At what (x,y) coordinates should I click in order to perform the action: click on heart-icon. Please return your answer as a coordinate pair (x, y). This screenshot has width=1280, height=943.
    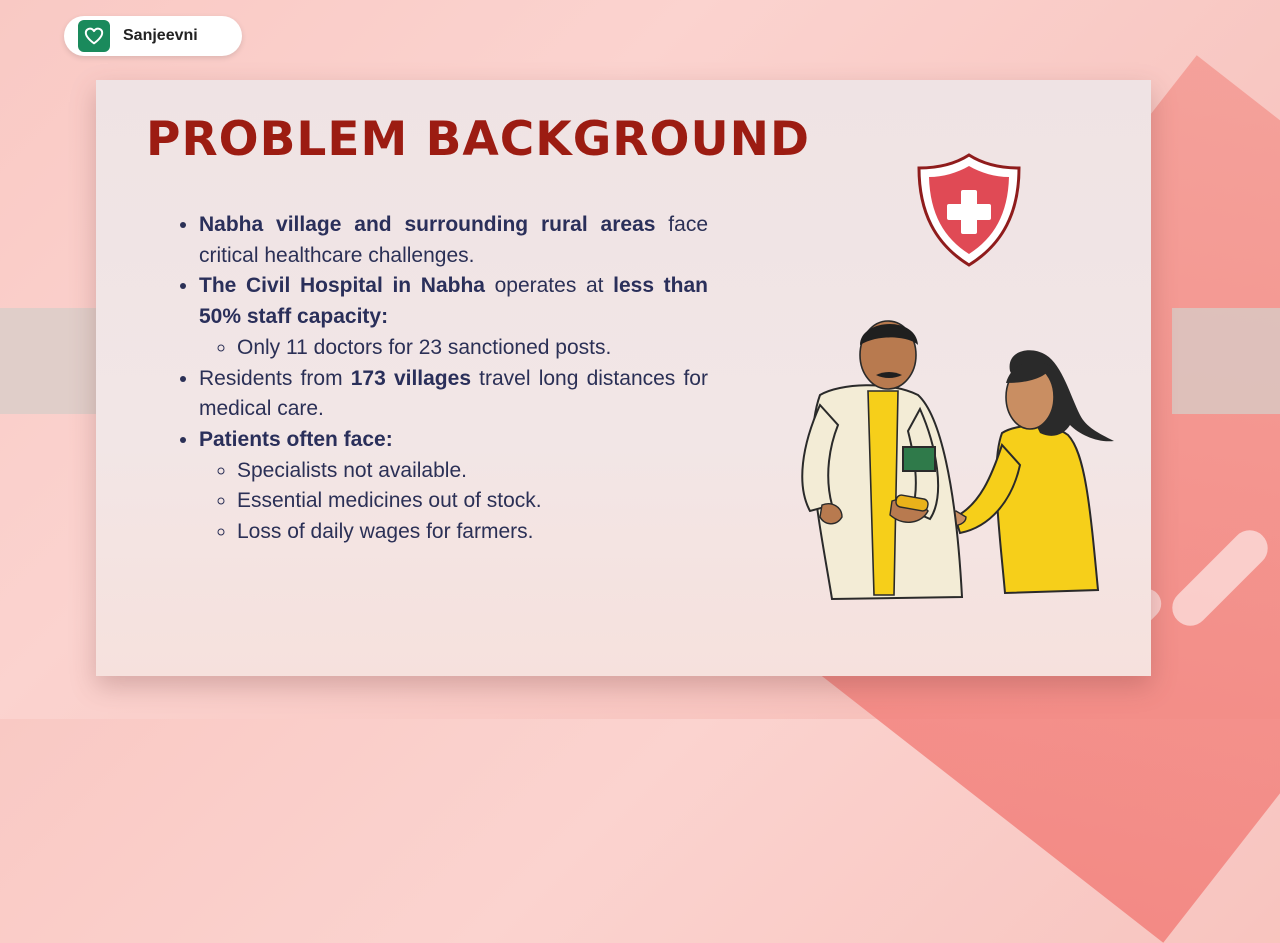
    Looking at the image, I should click on (94, 36).